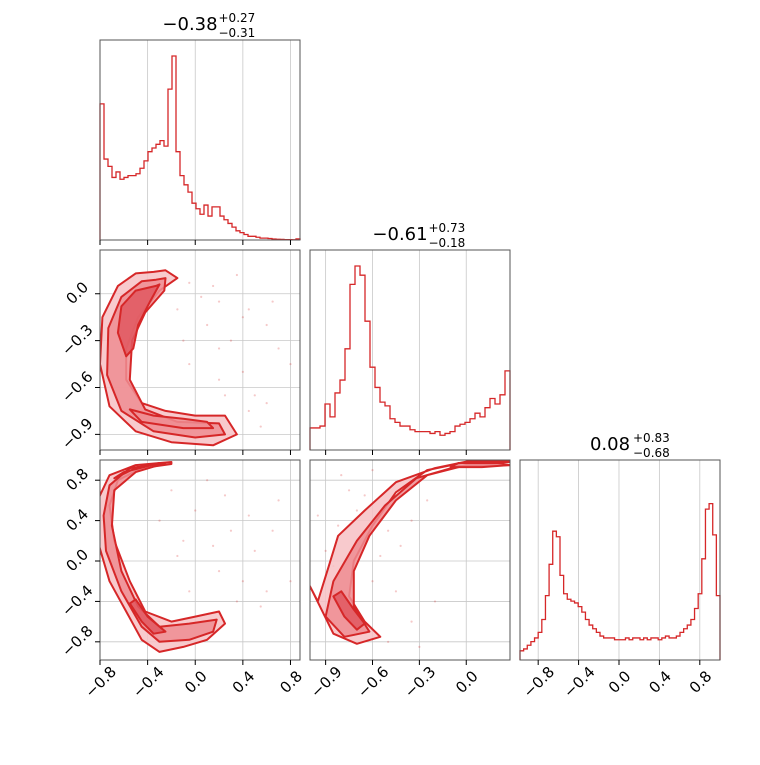 Image resolution: width=760 pixels, height=765 pixels. I want to click on pair-panel-1: −0.9 −0.6 −0.3 0.0, so click(179, 352).